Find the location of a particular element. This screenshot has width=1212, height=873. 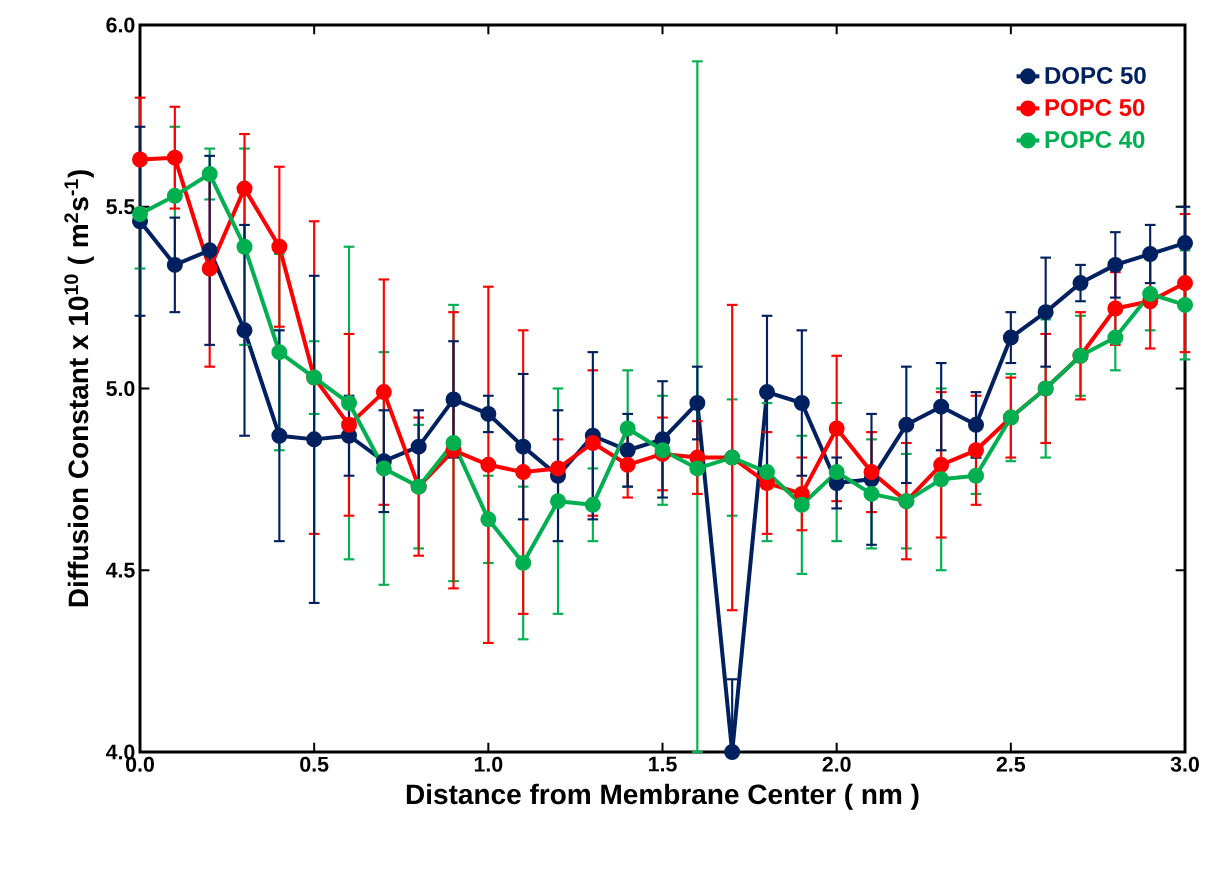

legend-label: POPC 50 is located at coordinates (1095, 108).